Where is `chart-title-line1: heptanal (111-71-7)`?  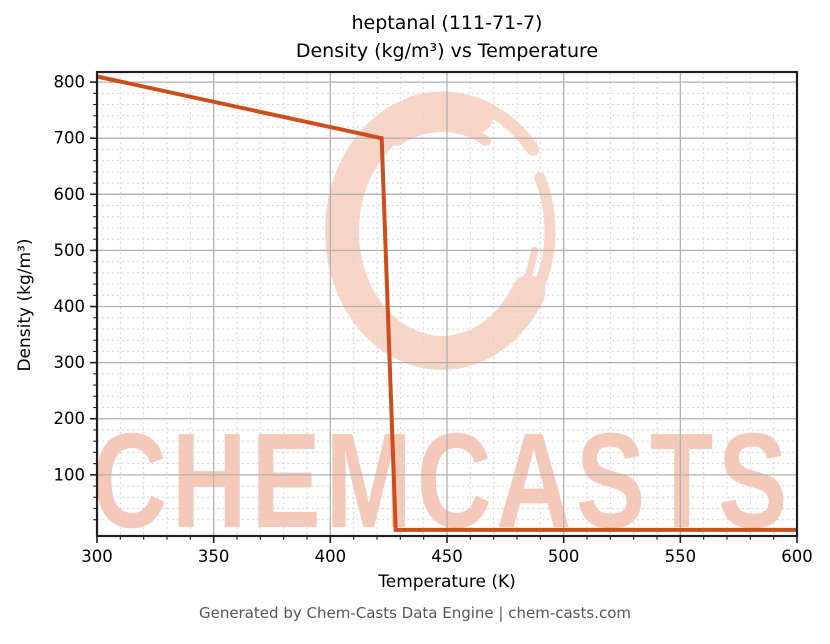 chart-title-line1: heptanal (111-71-7) is located at coordinates (447, 23).